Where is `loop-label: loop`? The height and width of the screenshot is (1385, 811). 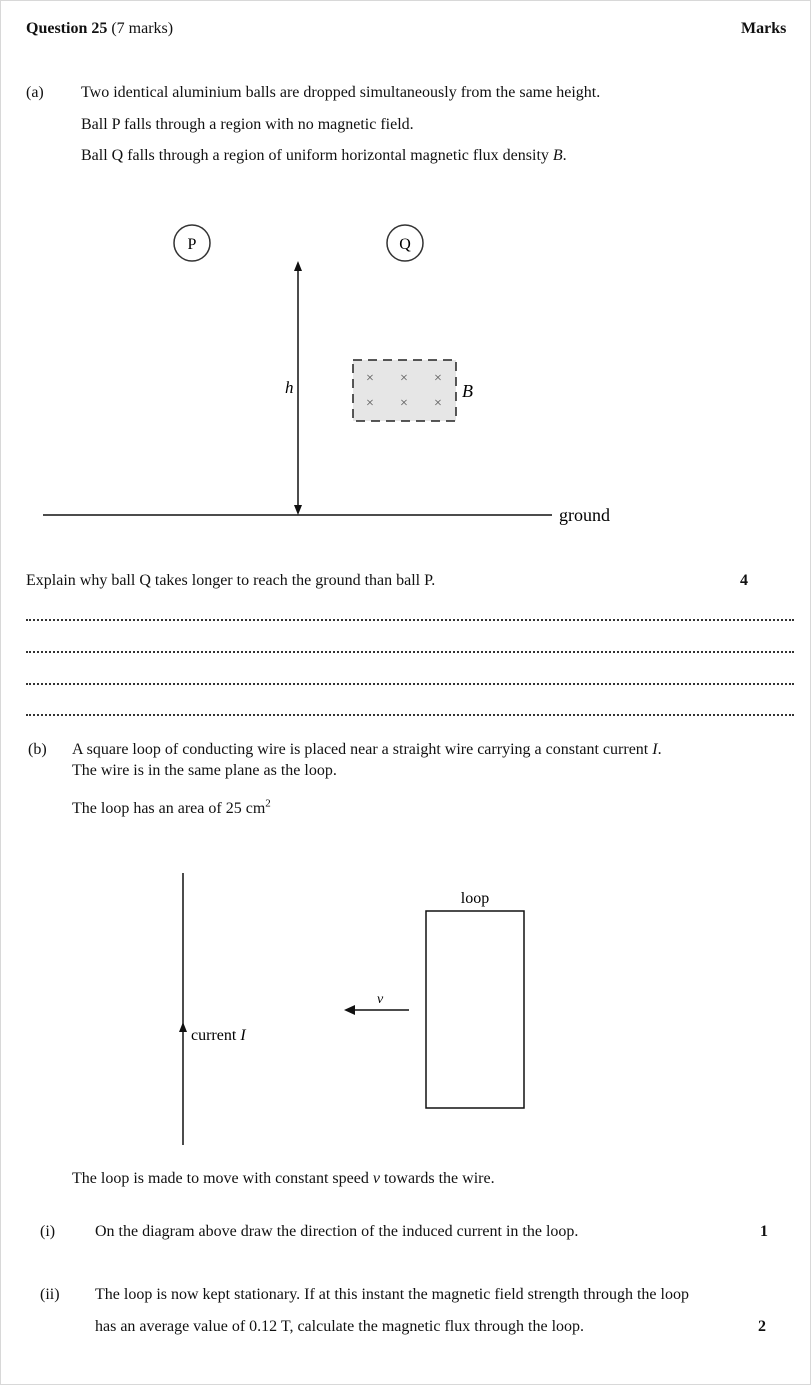 loop-label: loop is located at coordinates (475, 898).